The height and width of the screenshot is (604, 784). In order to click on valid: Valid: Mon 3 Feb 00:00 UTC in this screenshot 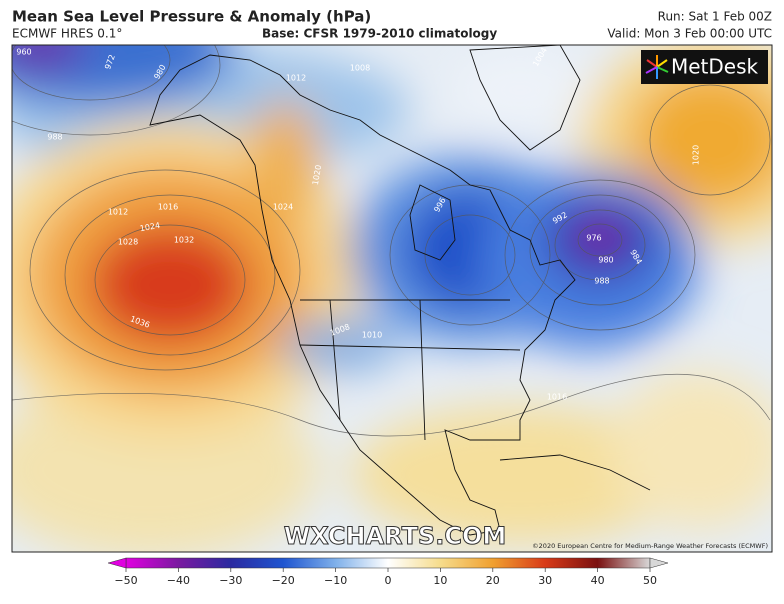, I will do `click(689, 34)`.